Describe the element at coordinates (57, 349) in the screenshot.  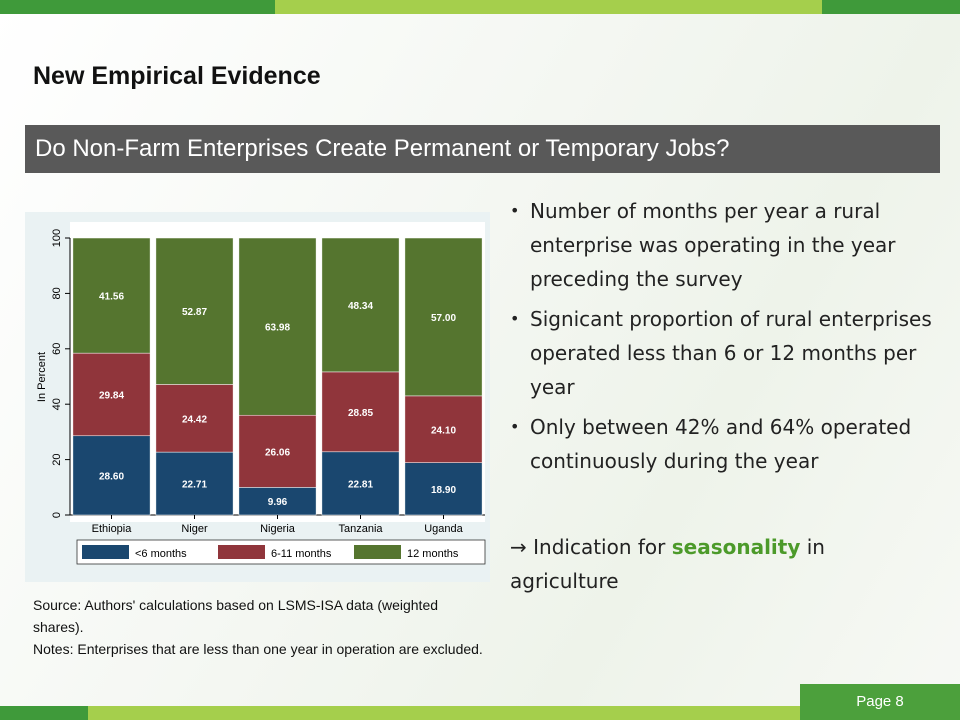
I see `y-tick-label: 60` at that location.